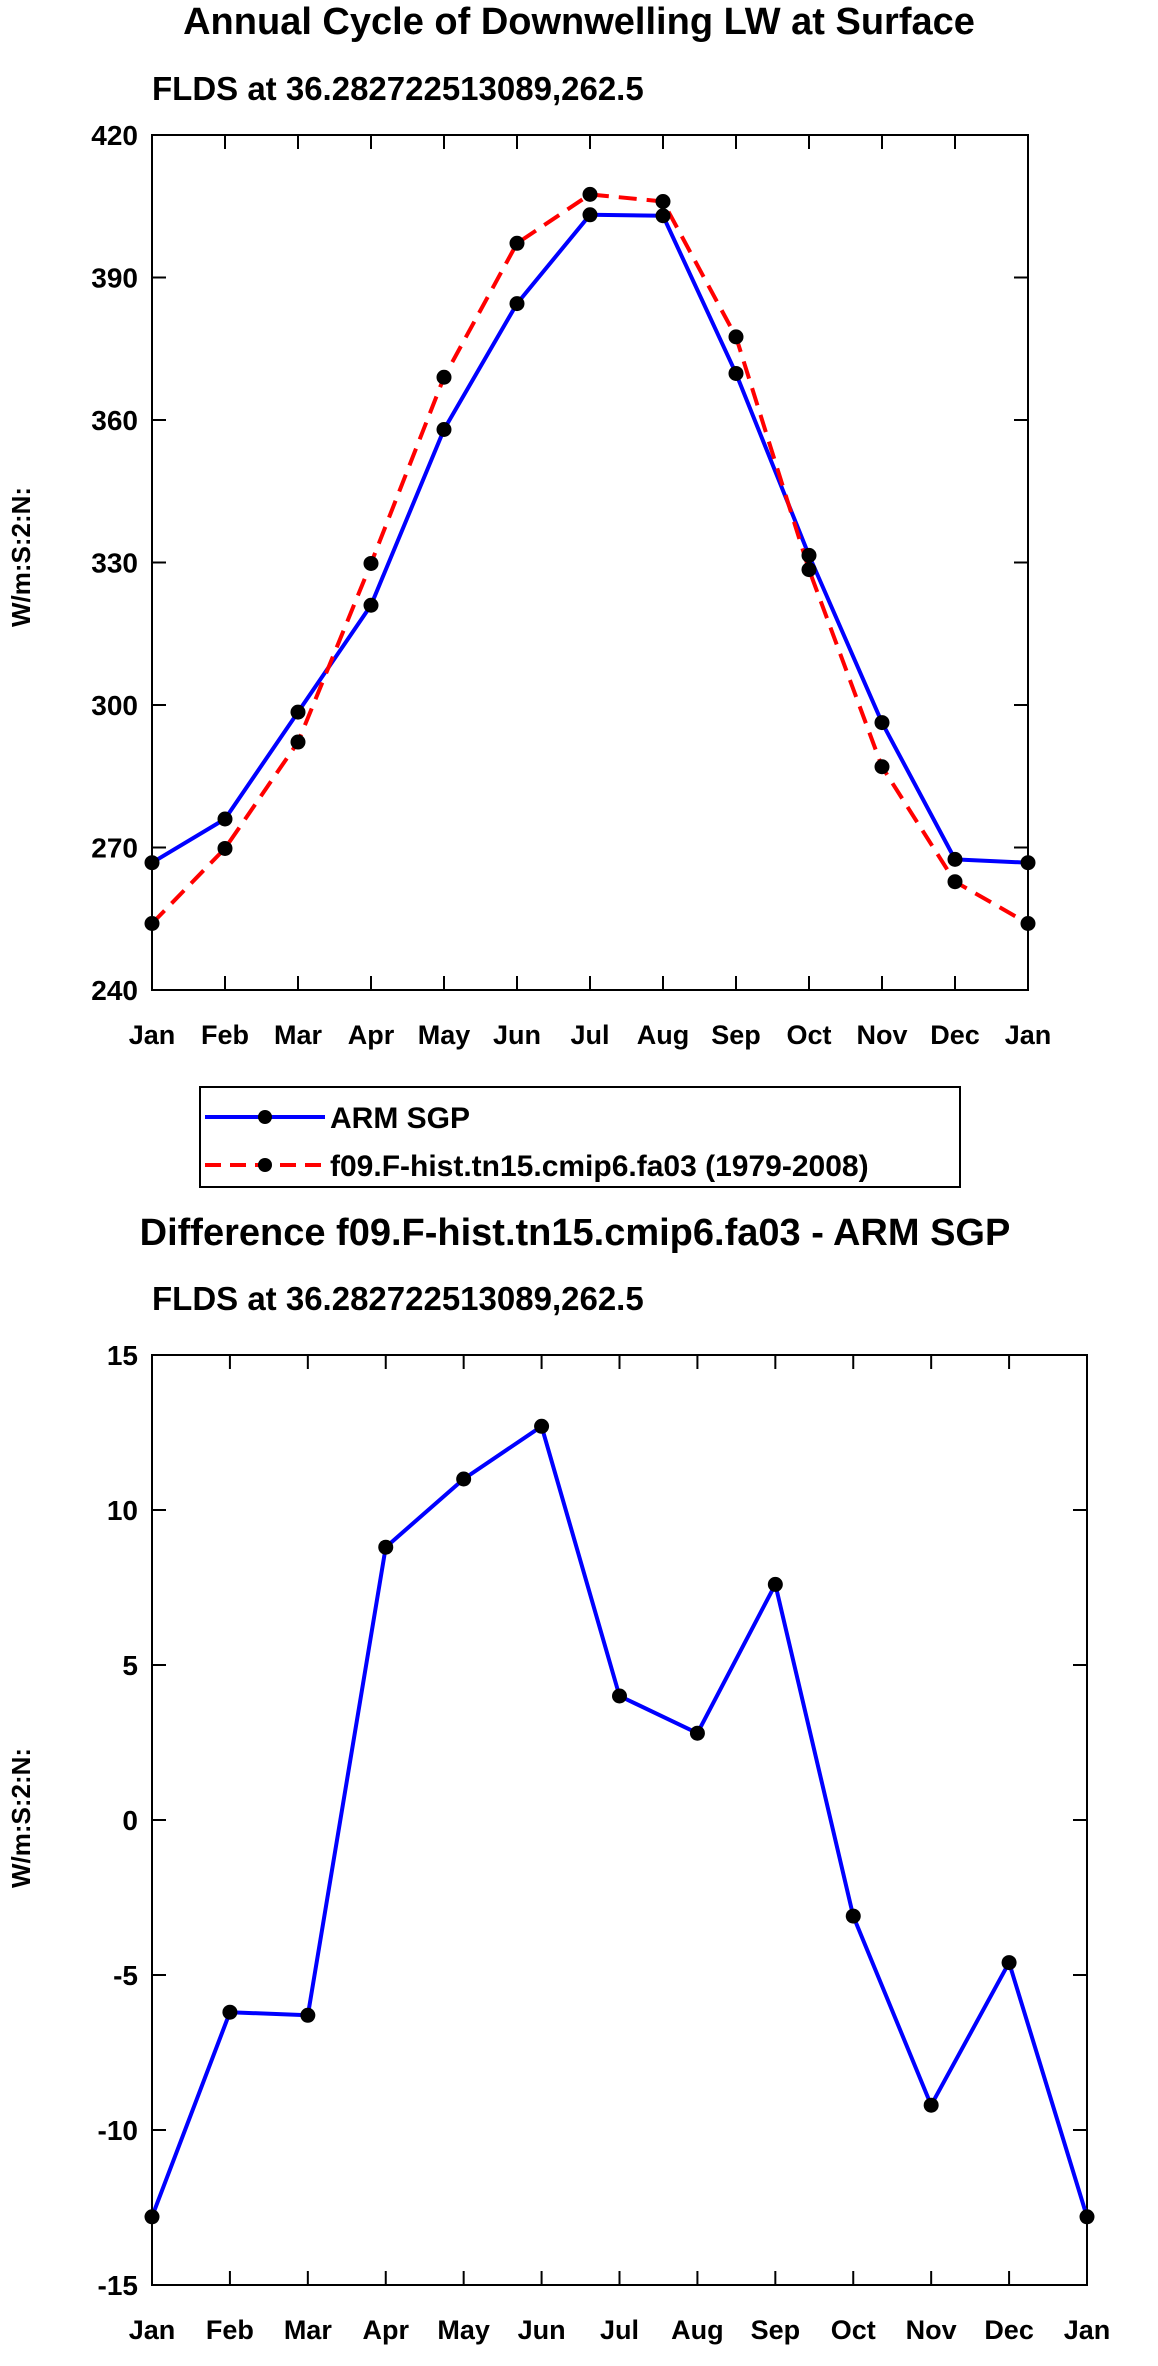 The image size is (1158, 2366). What do you see at coordinates (881, 1035) in the screenshot?
I see `top-chart-xtick-label: Nov` at bounding box center [881, 1035].